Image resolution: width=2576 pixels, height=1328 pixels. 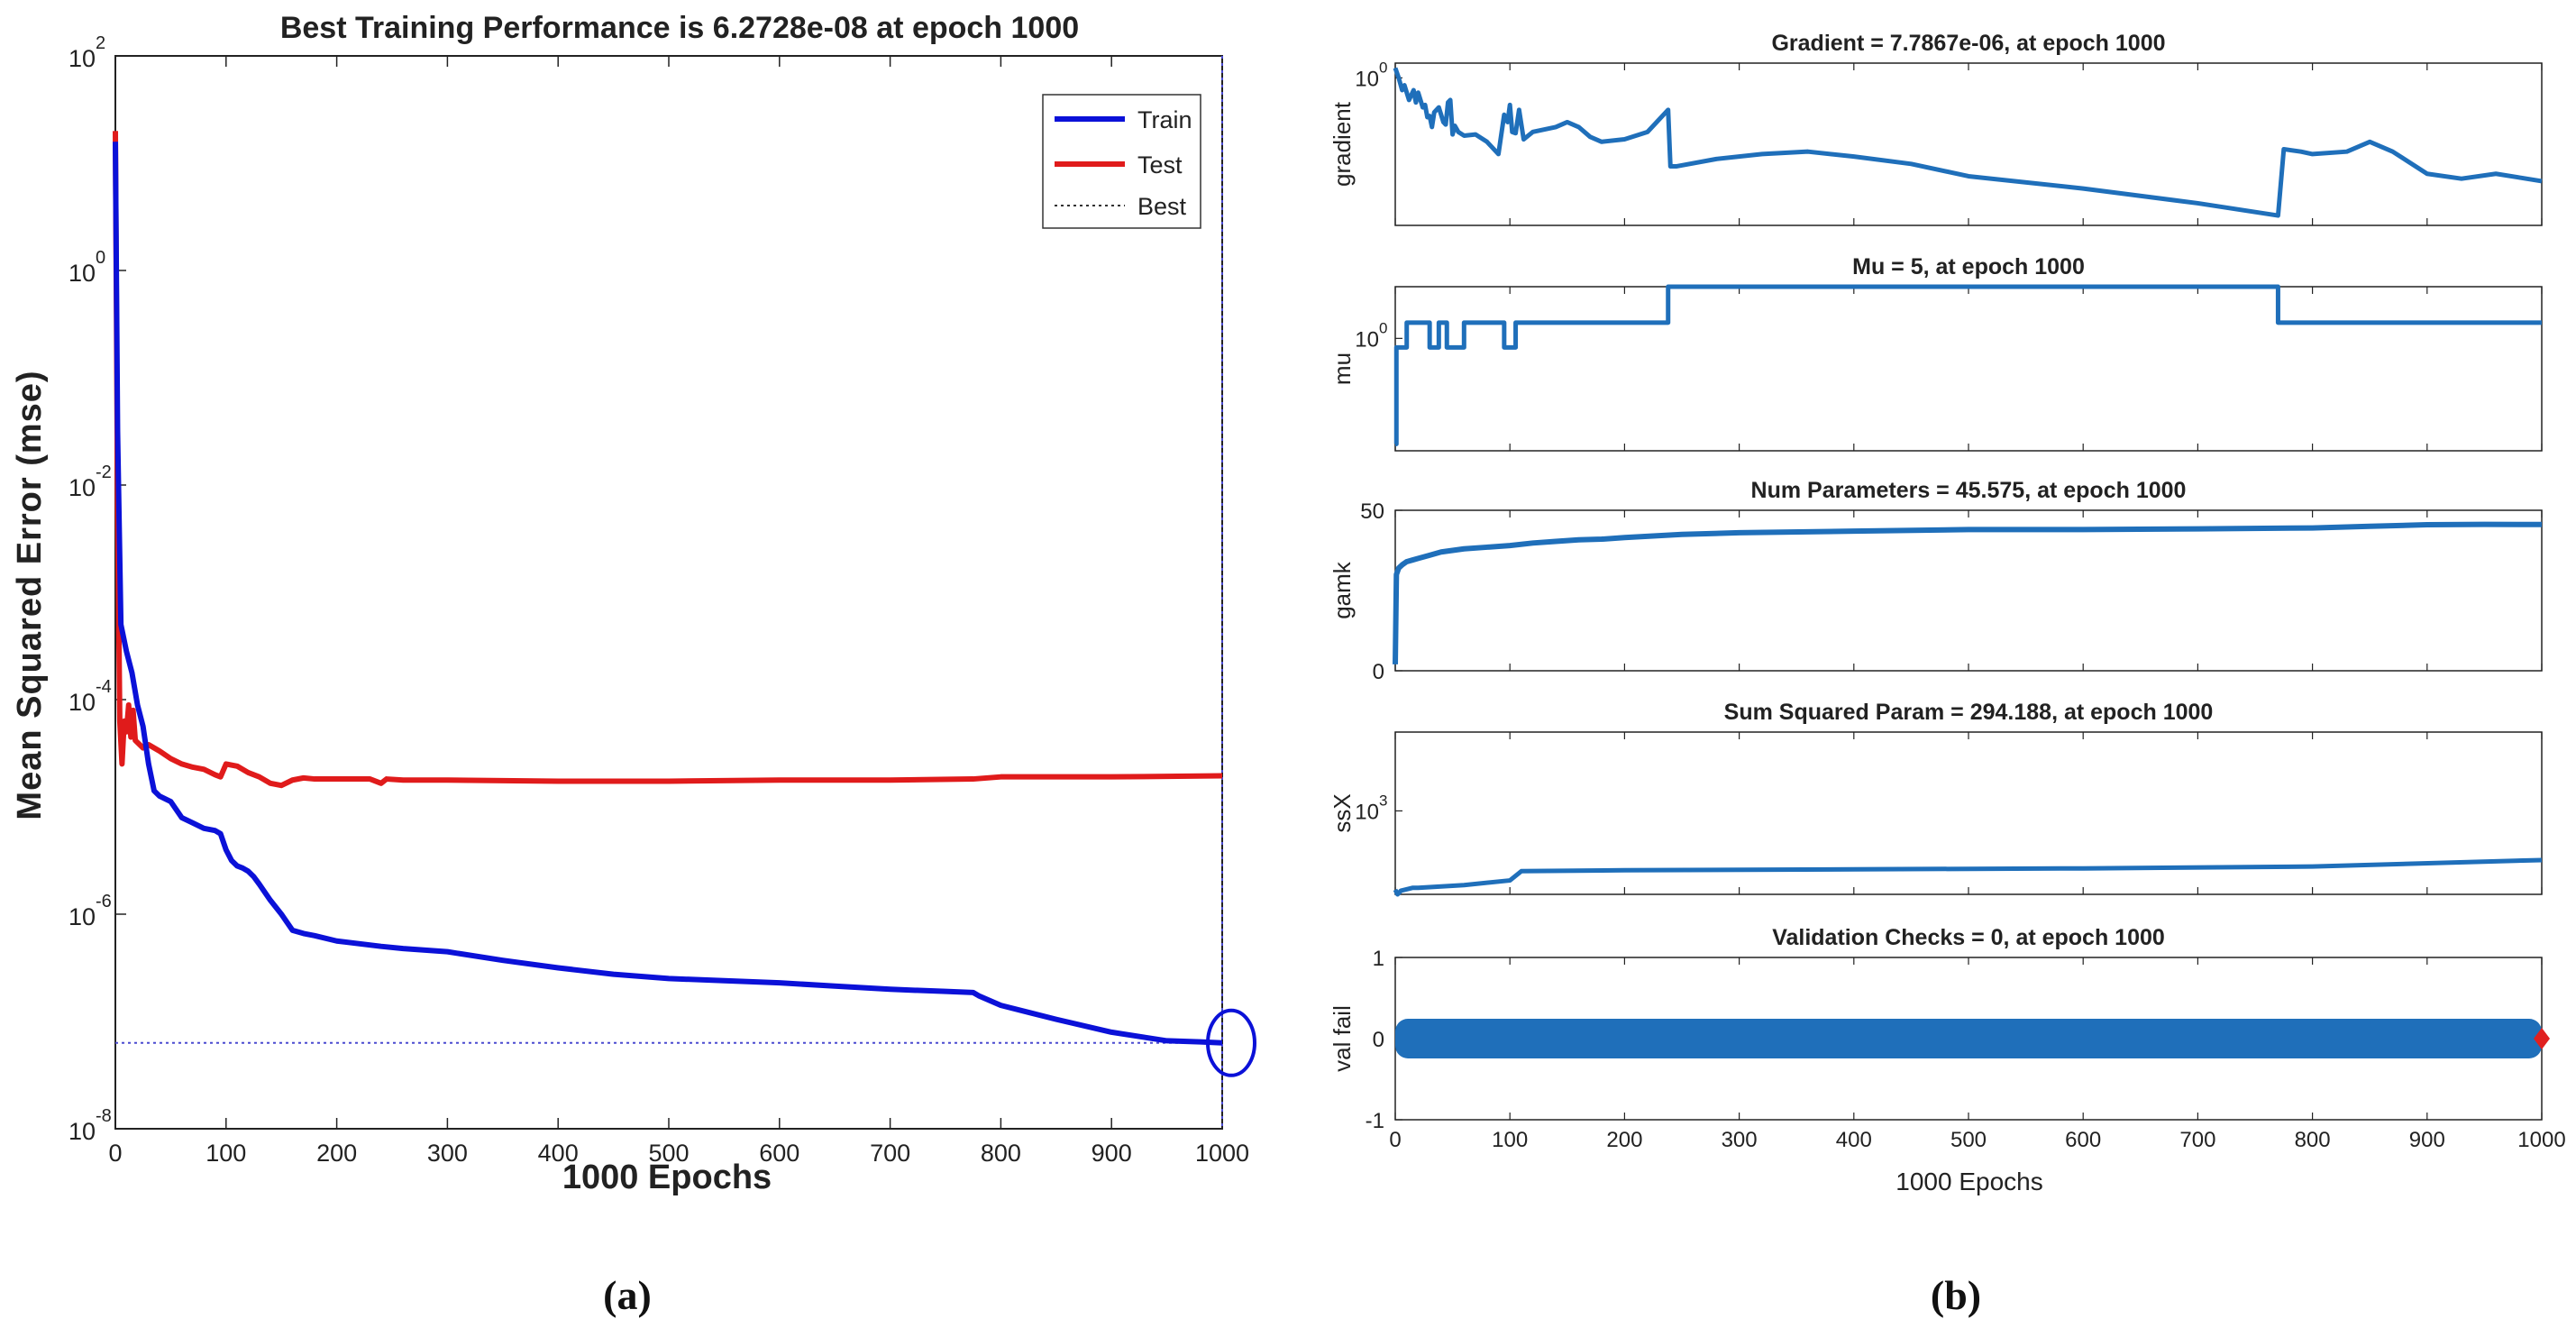 What do you see at coordinates (1342, 812) in the screenshot?
I see `subplot-ylabel: ssX` at bounding box center [1342, 812].